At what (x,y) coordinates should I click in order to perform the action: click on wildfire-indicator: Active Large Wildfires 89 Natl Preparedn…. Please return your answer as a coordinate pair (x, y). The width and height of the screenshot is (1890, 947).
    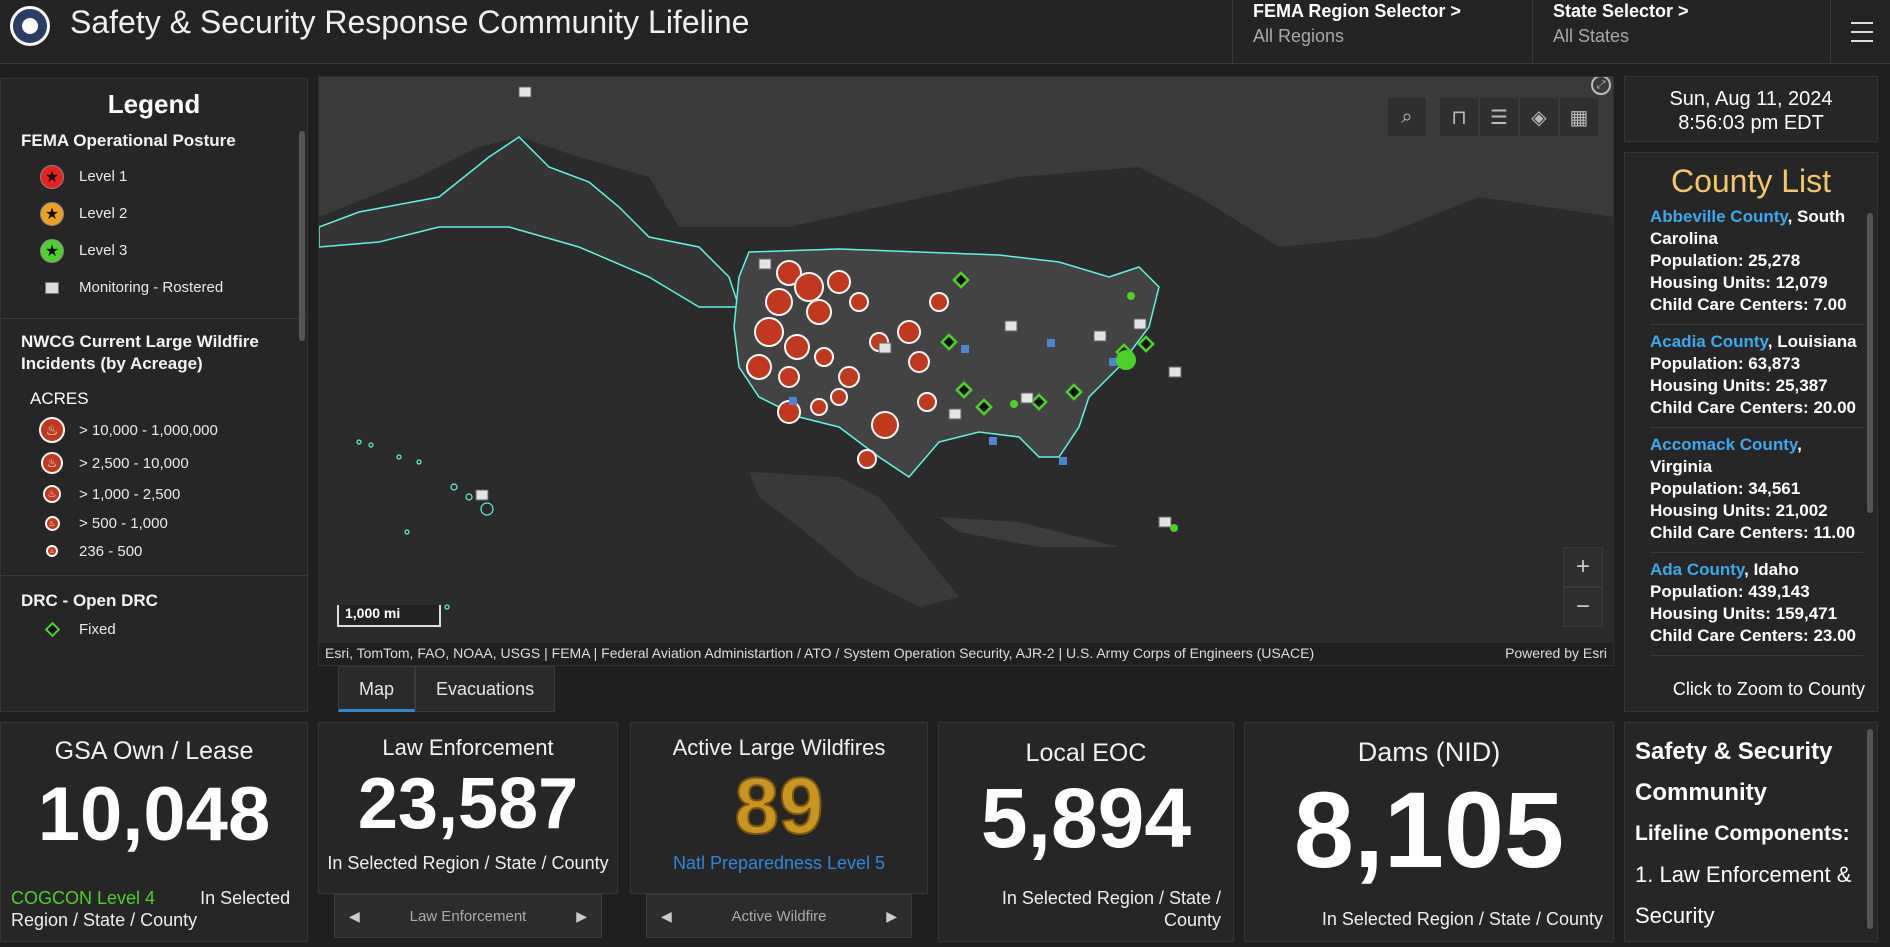
    Looking at the image, I should click on (779, 808).